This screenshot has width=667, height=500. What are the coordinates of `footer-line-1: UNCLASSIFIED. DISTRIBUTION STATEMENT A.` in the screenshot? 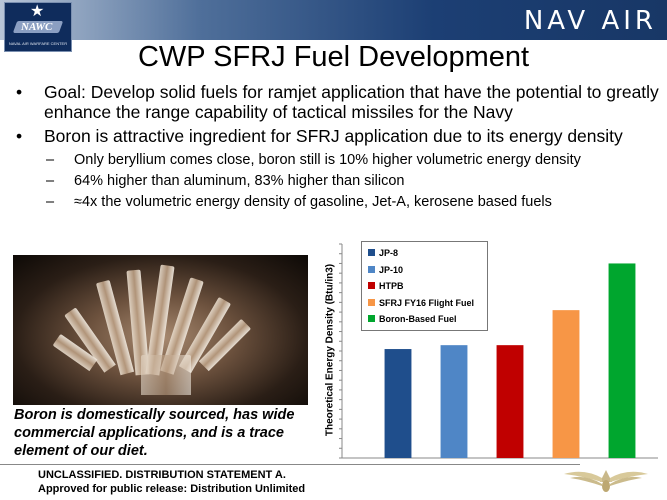 It's located at (162, 475).